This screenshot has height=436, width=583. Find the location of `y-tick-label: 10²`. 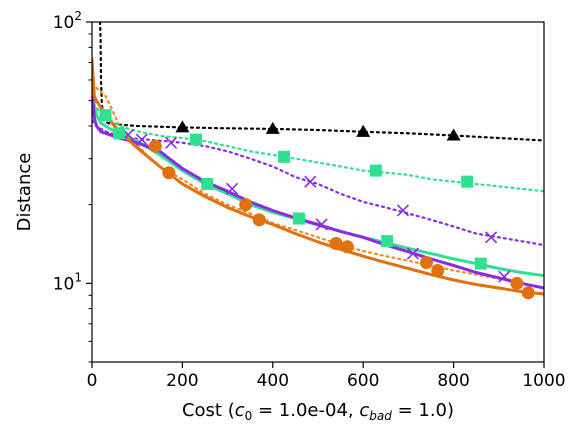

y-tick-label: 10² is located at coordinates (67, 21).